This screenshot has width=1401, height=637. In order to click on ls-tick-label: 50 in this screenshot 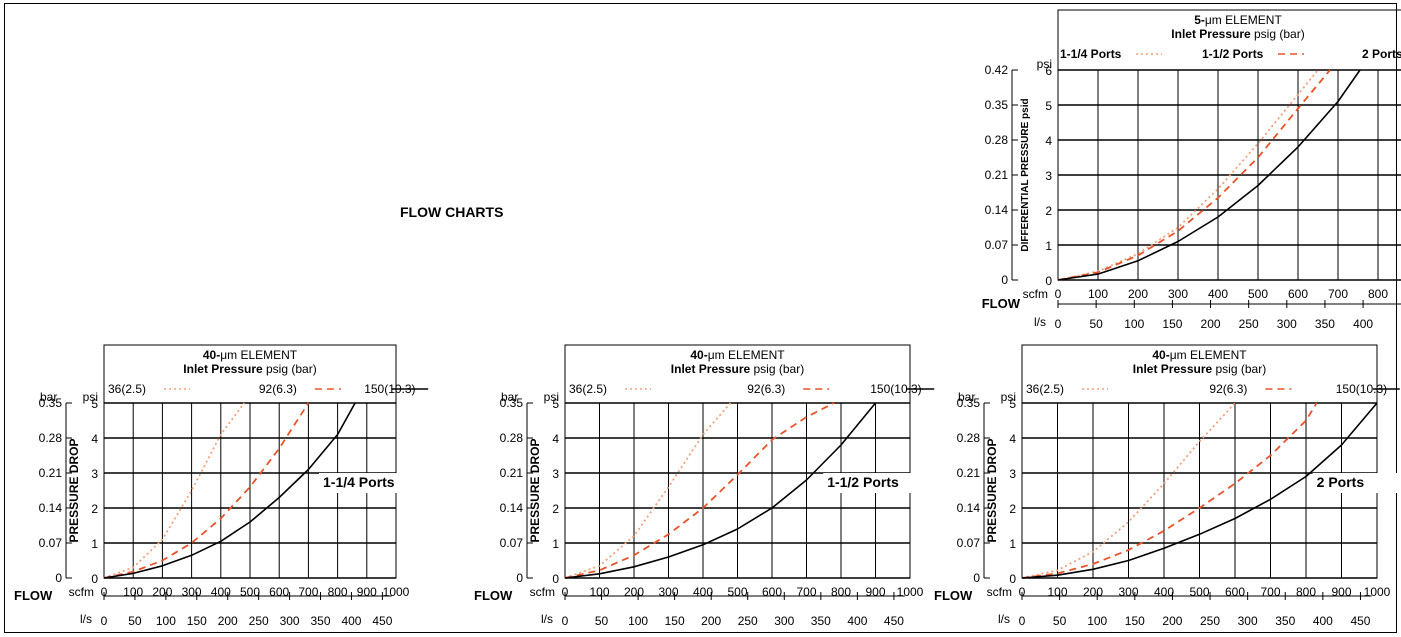, I will do `click(602, 621)`.